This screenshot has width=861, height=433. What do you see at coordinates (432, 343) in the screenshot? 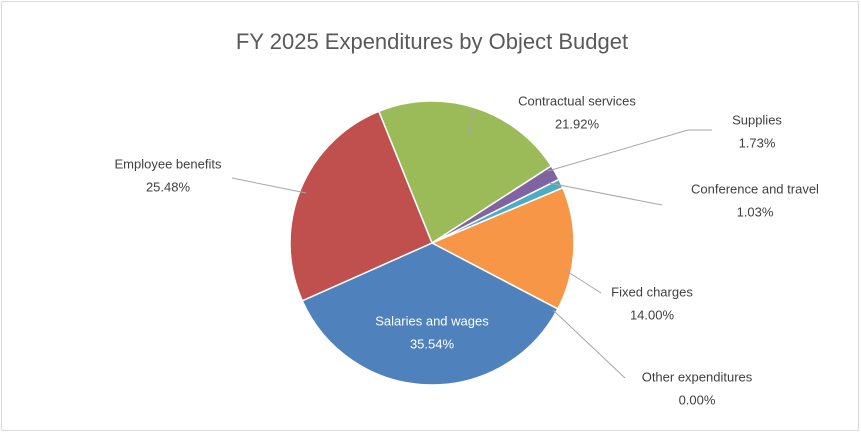
I see `slice-value-label: 35.54%` at bounding box center [432, 343].